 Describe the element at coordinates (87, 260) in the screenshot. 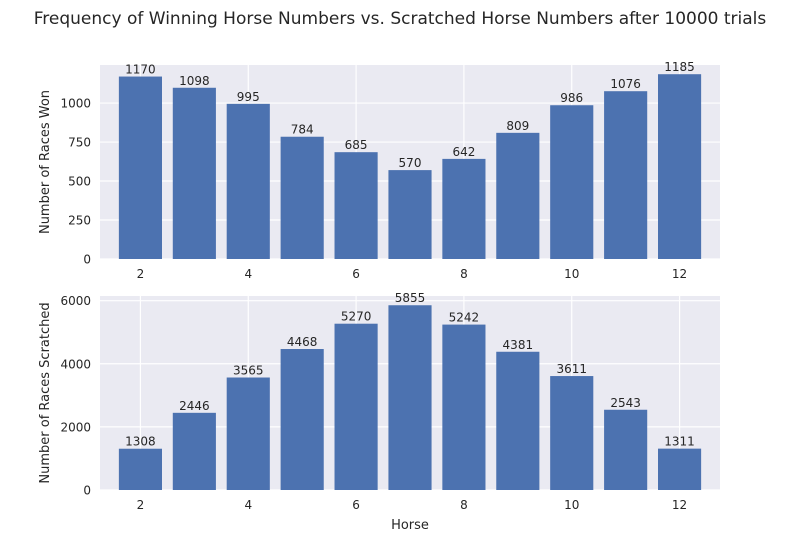

I see `won-ytick-label: 0` at that location.